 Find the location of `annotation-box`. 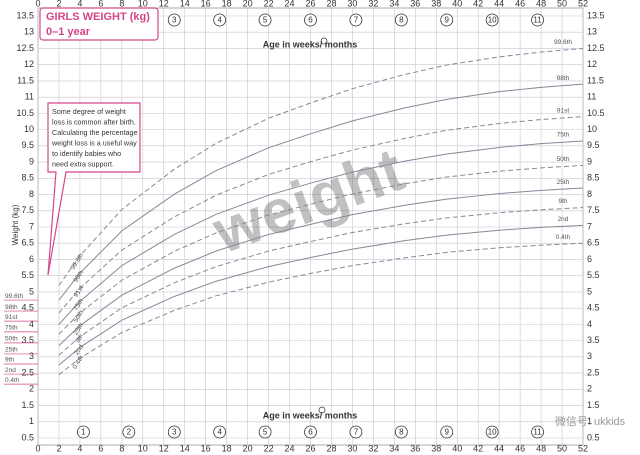

annotation-box is located at coordinates (94, 189).